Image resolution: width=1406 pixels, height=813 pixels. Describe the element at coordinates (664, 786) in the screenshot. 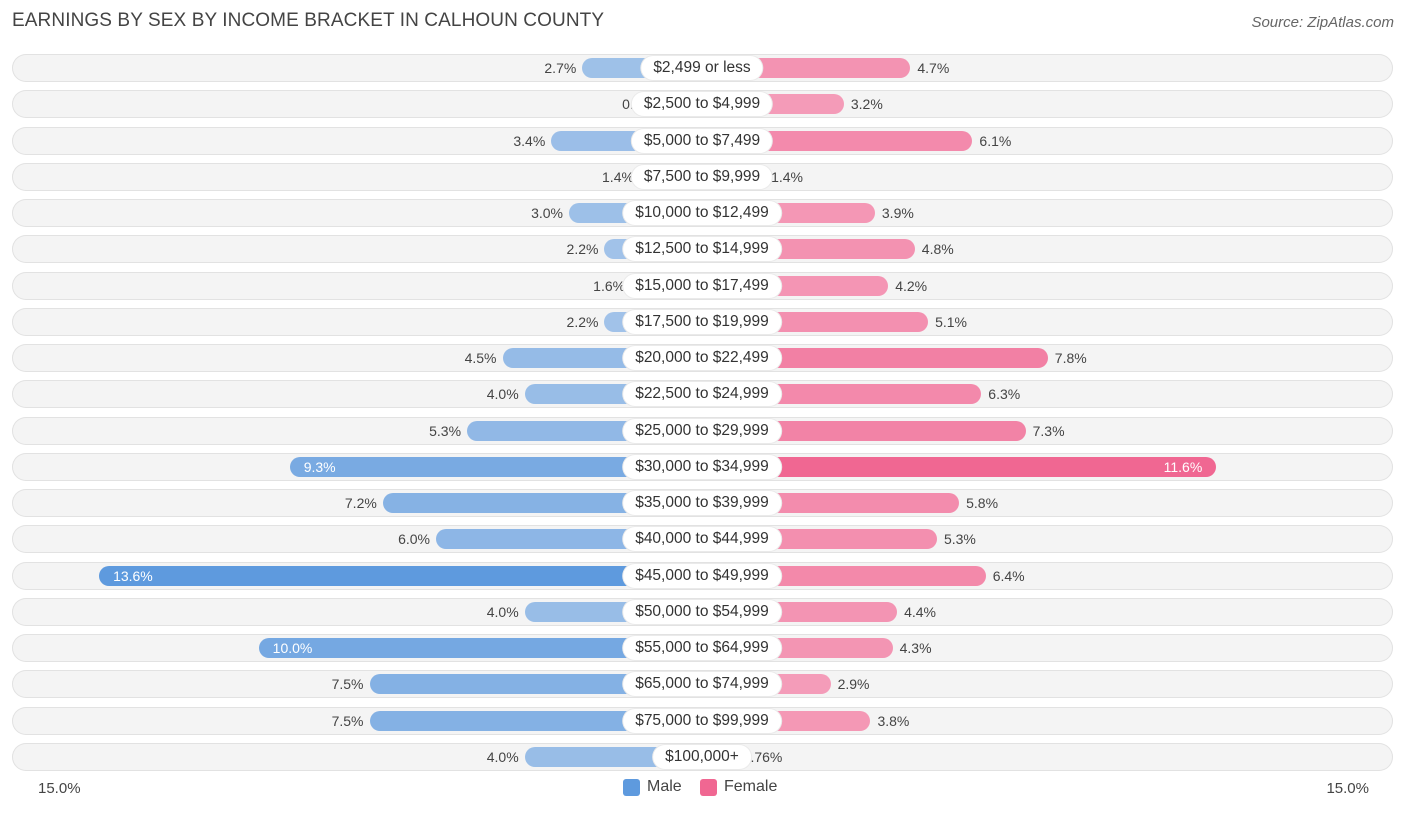

I see `legend-label-male: Male` at that location.